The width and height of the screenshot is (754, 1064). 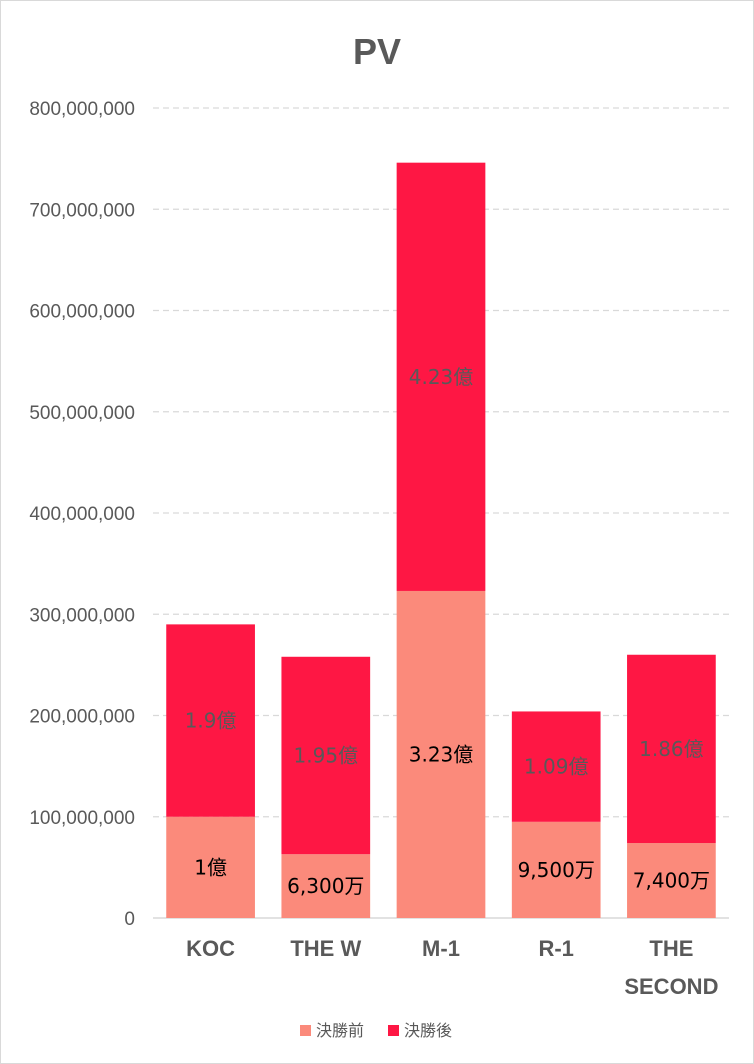 I want to click on data-label: 1.95億, so click(x=326, y=755).